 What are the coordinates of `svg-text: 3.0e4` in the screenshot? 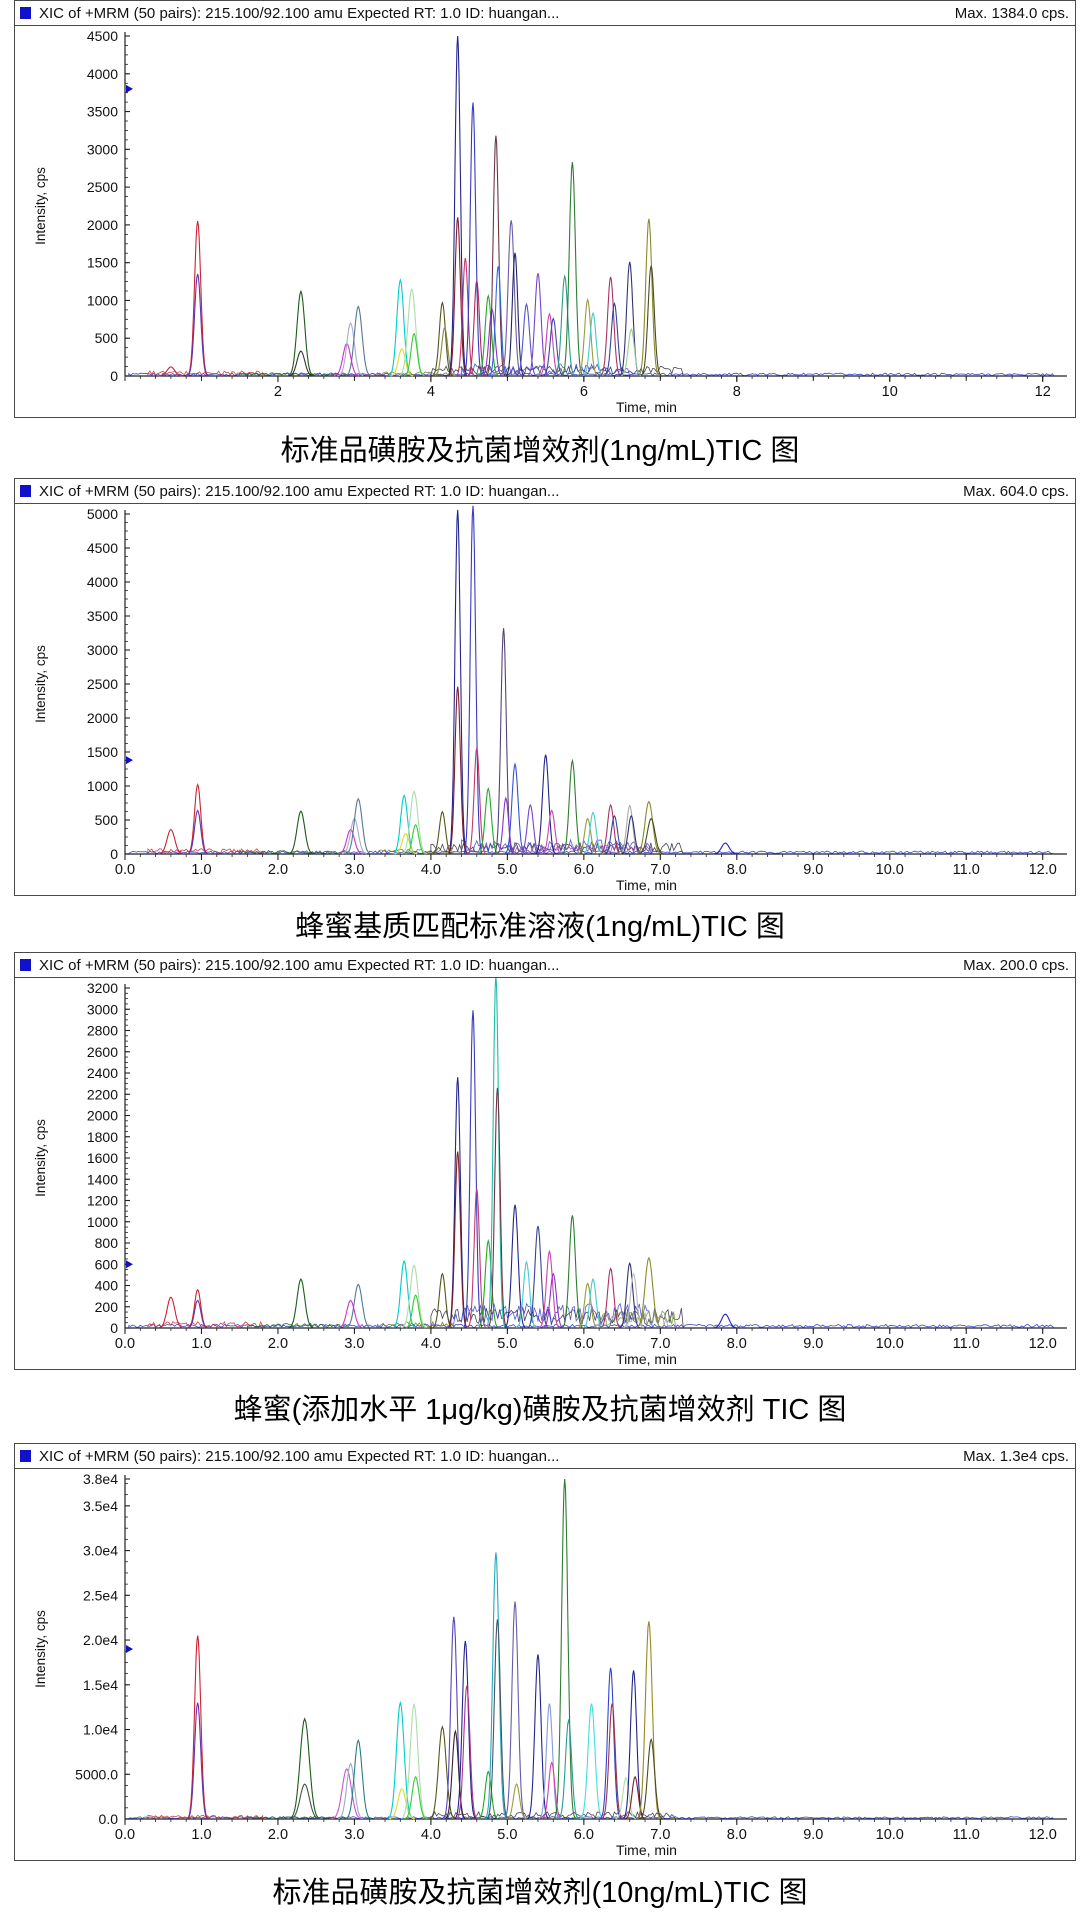 It's located at (100, 1551).